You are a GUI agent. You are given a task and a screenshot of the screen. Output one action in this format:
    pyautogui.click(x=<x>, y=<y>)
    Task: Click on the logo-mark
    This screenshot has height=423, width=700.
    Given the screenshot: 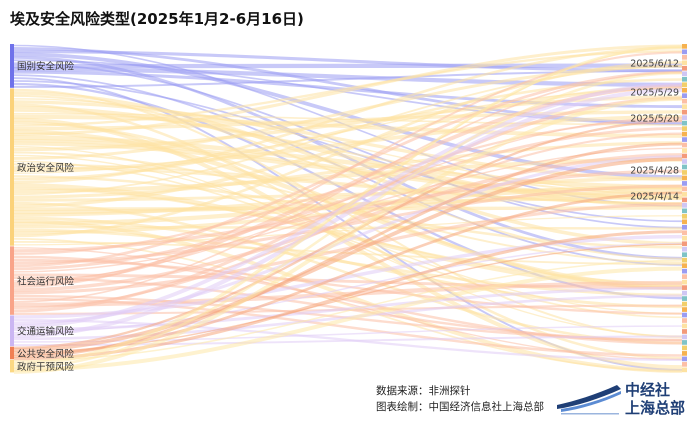 What is the action you would take?
    pyautogui.click(x=589, y=400)
    